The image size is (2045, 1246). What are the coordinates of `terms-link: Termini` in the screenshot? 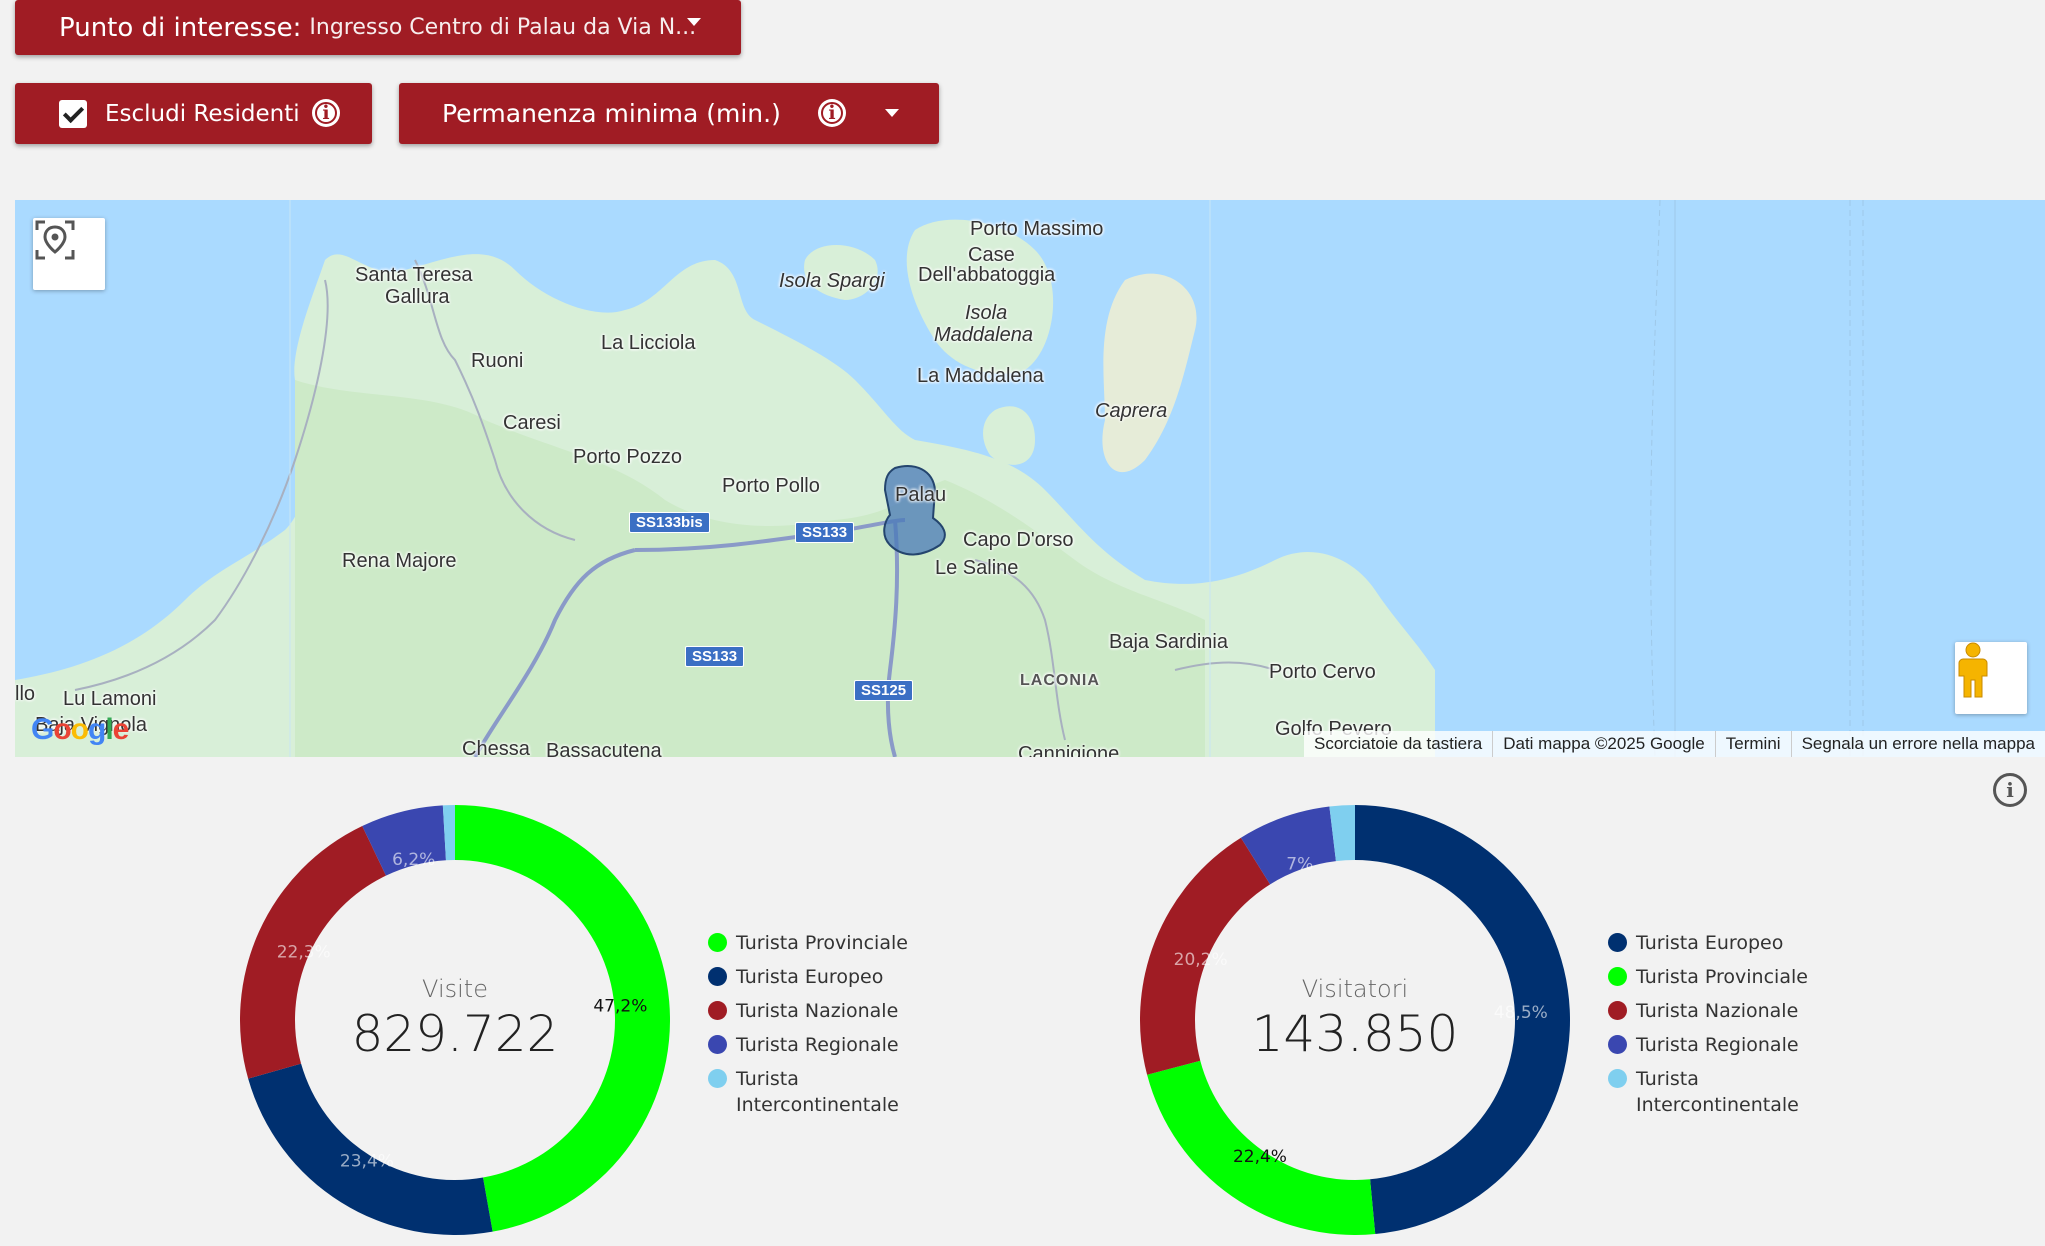 It's located at (1752, 744).